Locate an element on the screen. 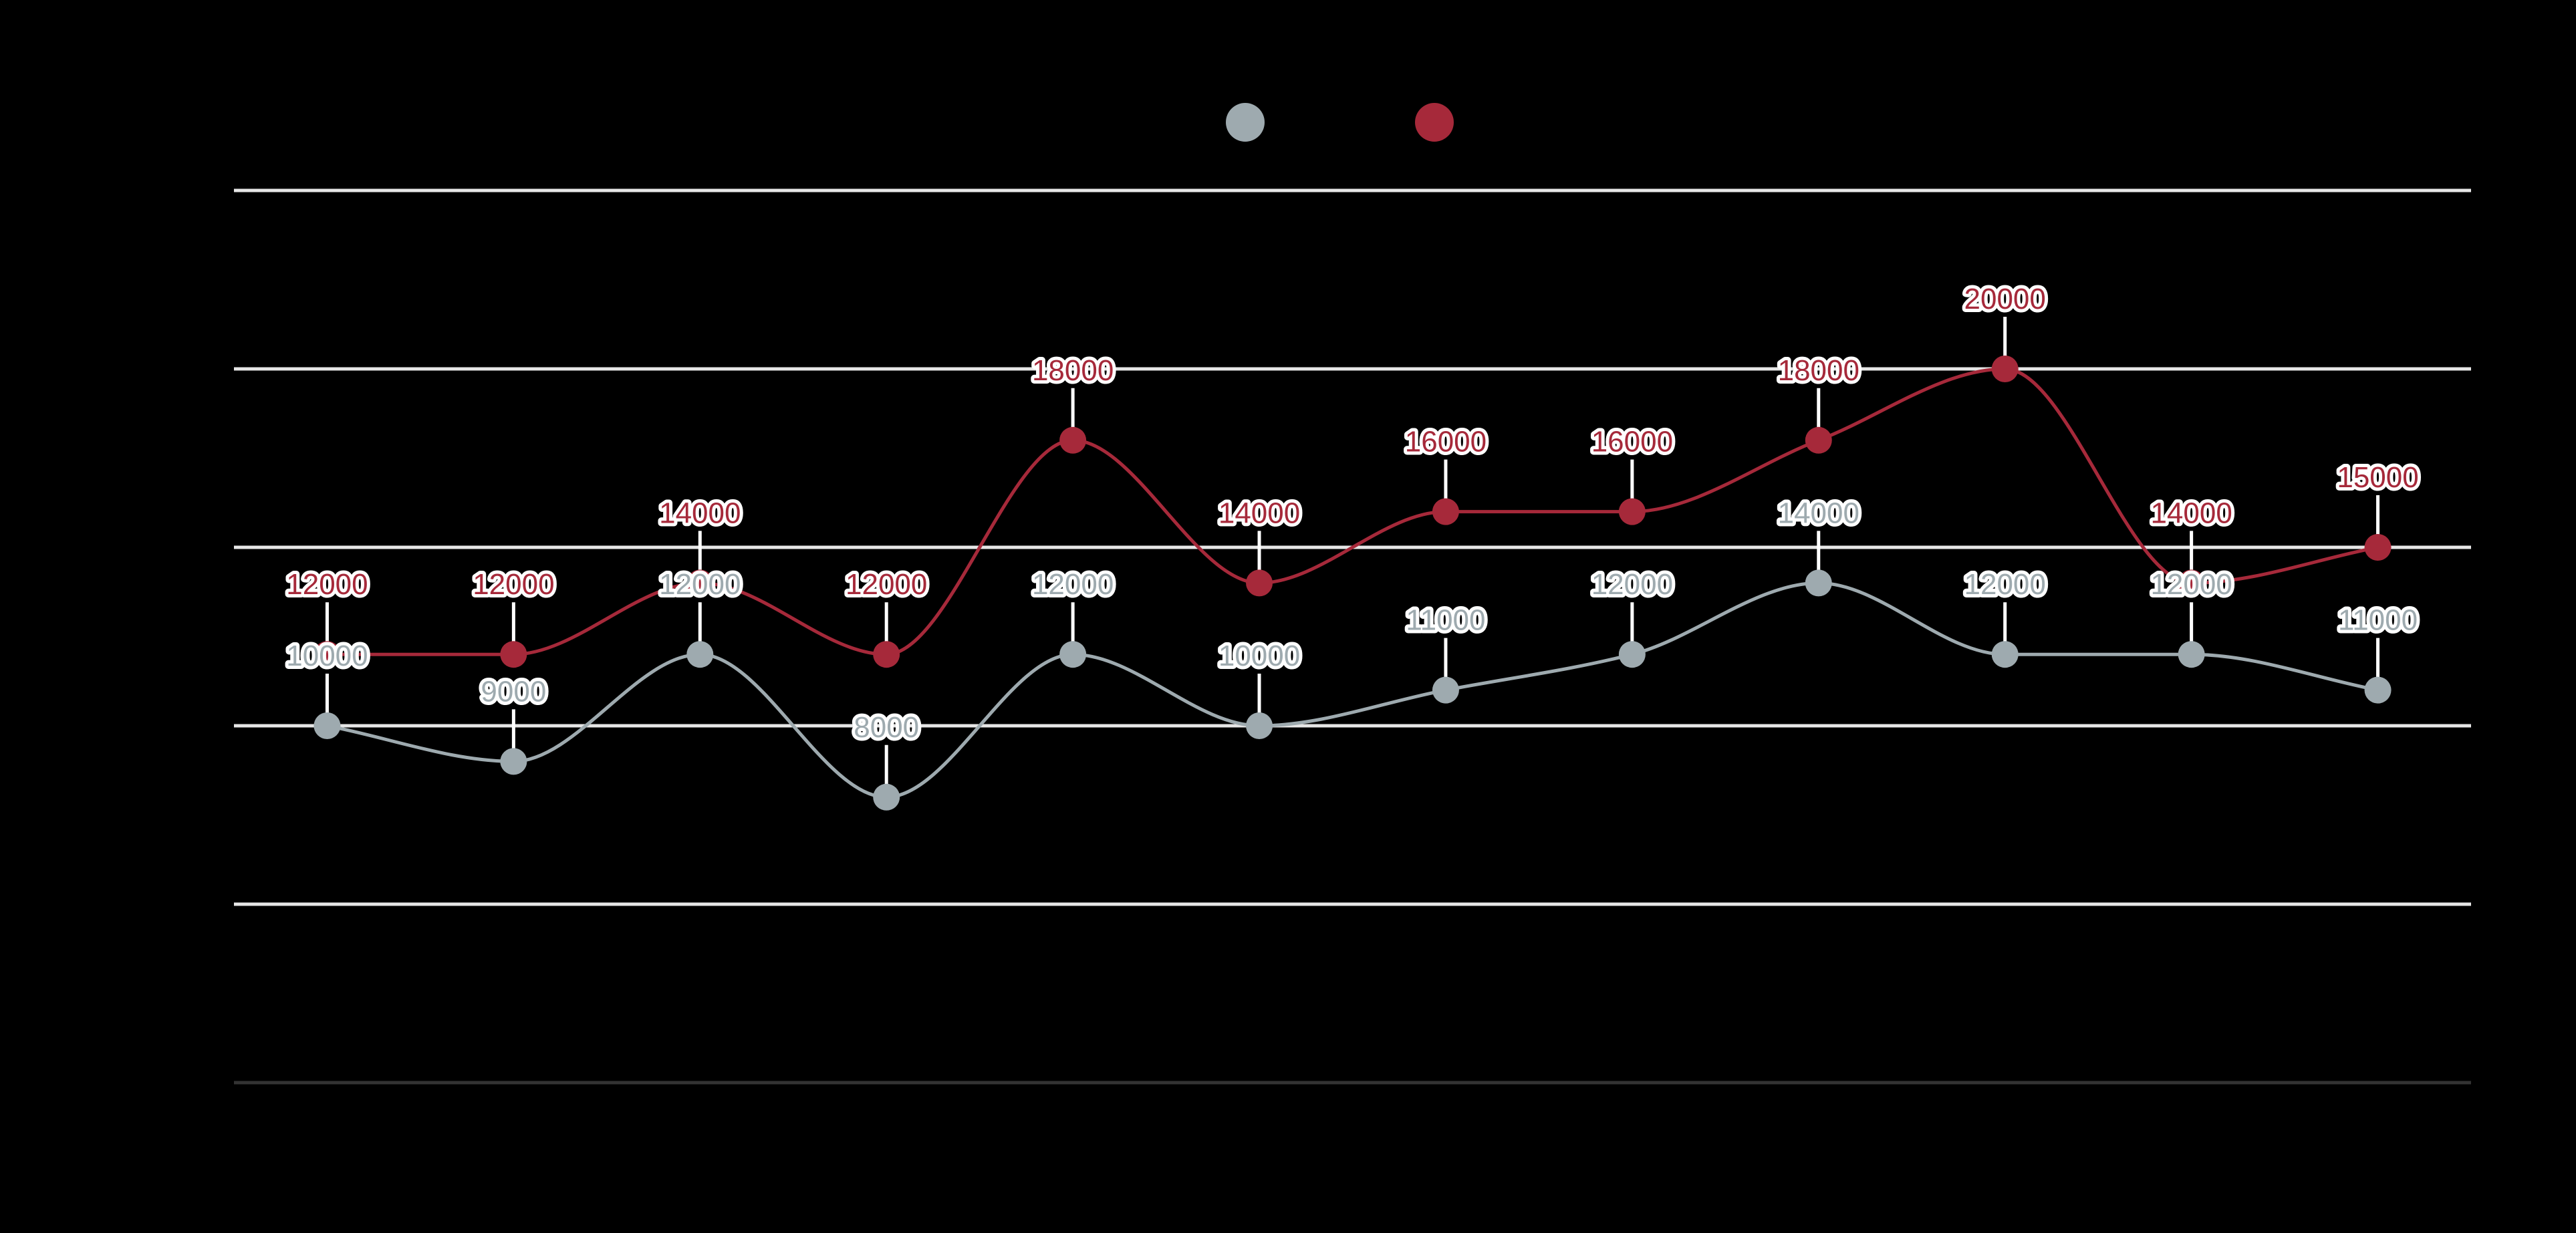 This screenshot has width=2576, height=1233. data-label: 20000 is located at coordinates (2005, 299).